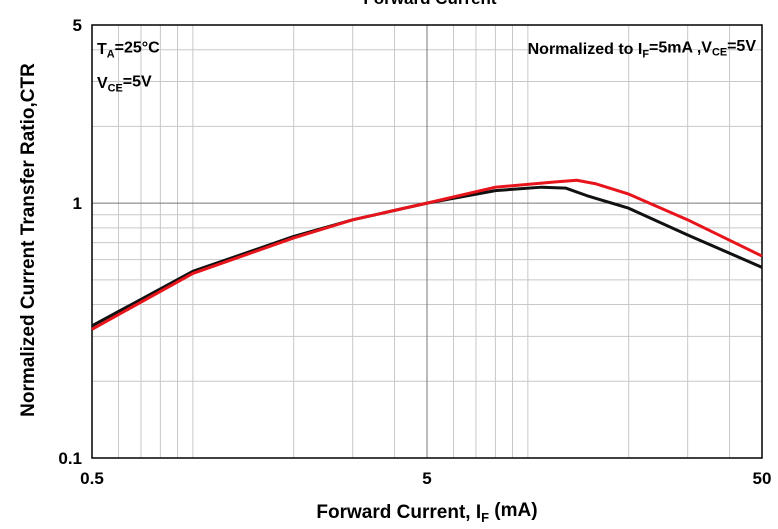  I want to click on rich-label: VCE=5V, so click(124, 83).